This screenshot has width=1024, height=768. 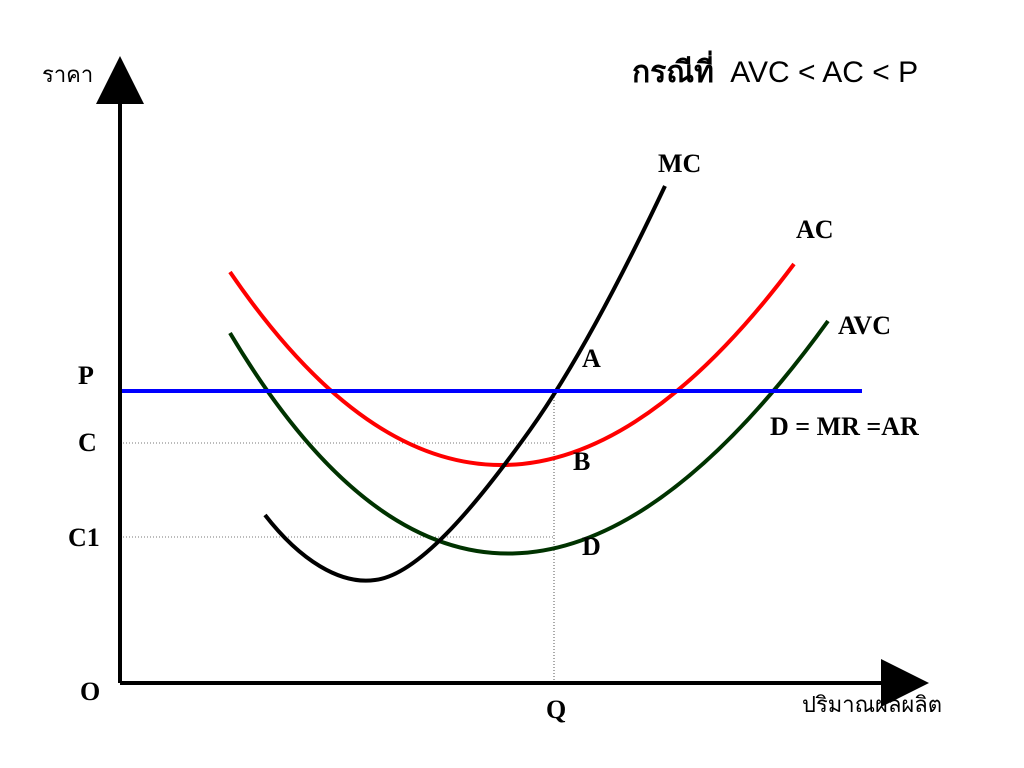 I want to click on point-label-d: D, so click(x=591, y=546).